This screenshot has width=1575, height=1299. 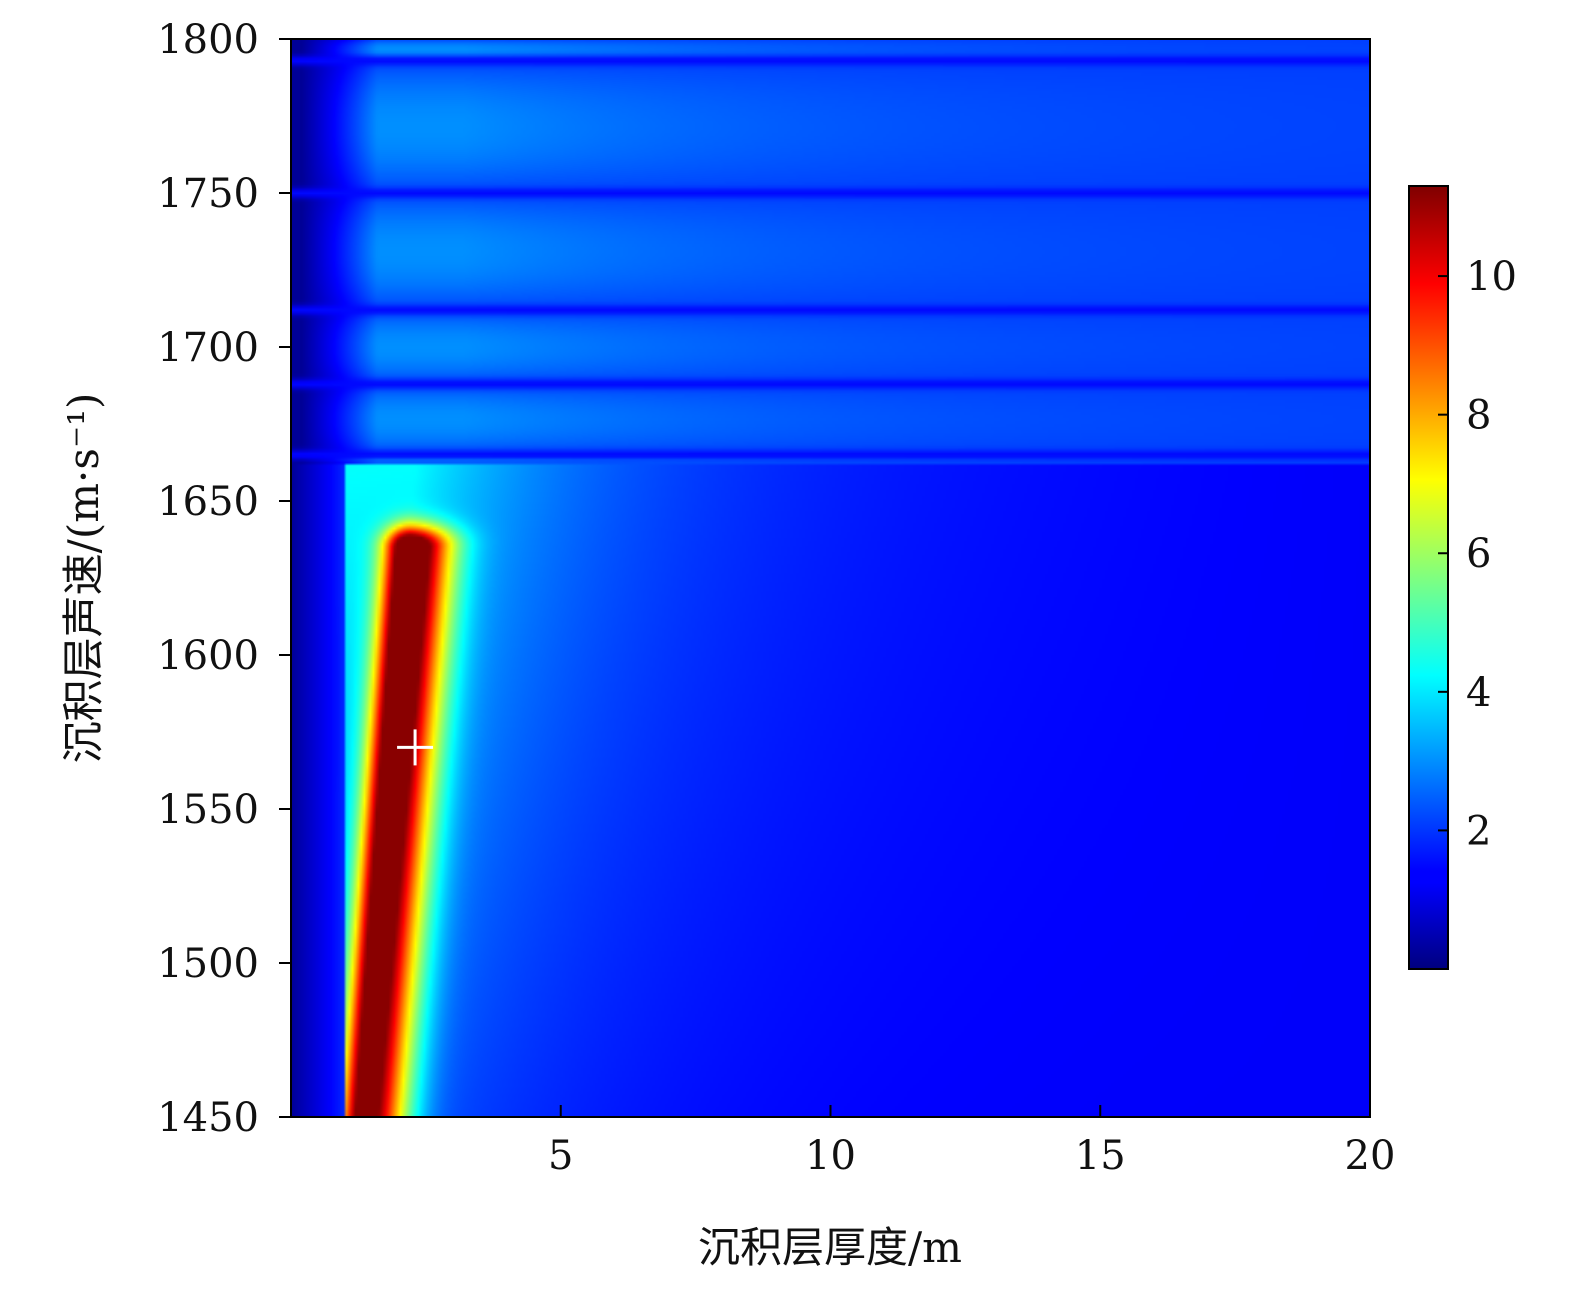 What do you see at coordinates (208, 40) in the screenshot?
I see `y-tick-label: 1800` at bounding box center [208, 40].